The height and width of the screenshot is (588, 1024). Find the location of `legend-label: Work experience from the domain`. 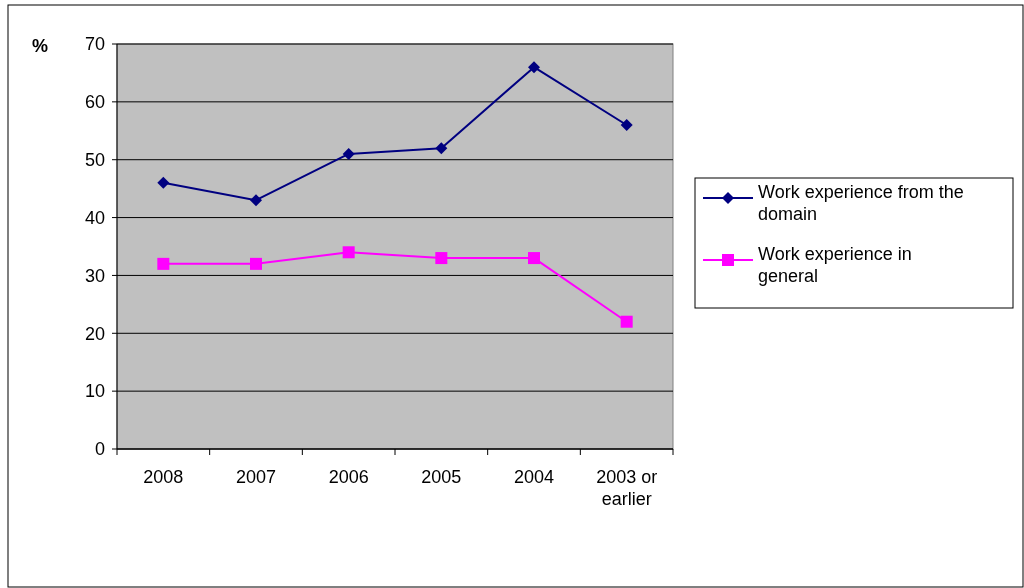

legend-label: Work experience from the domain is located at coordinates (861, 203).